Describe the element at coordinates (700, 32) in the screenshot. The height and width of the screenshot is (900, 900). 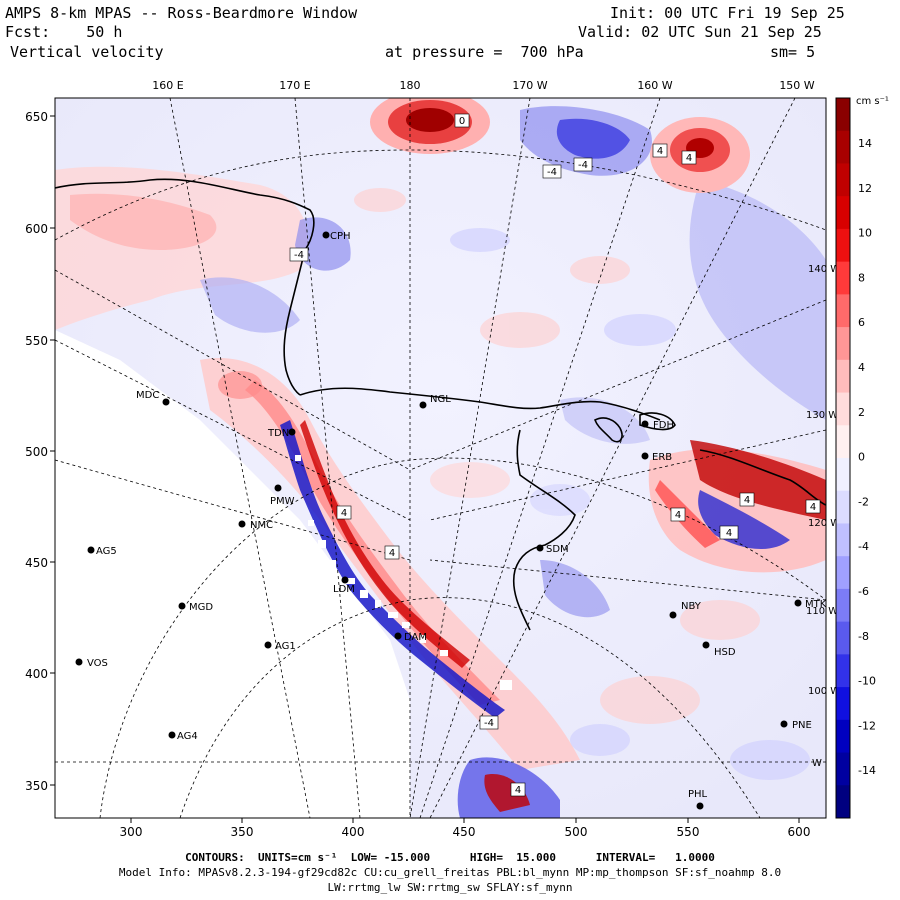
I see `valid-time: Valid: 02 UTC Sun 21 Sep 25` at that location.